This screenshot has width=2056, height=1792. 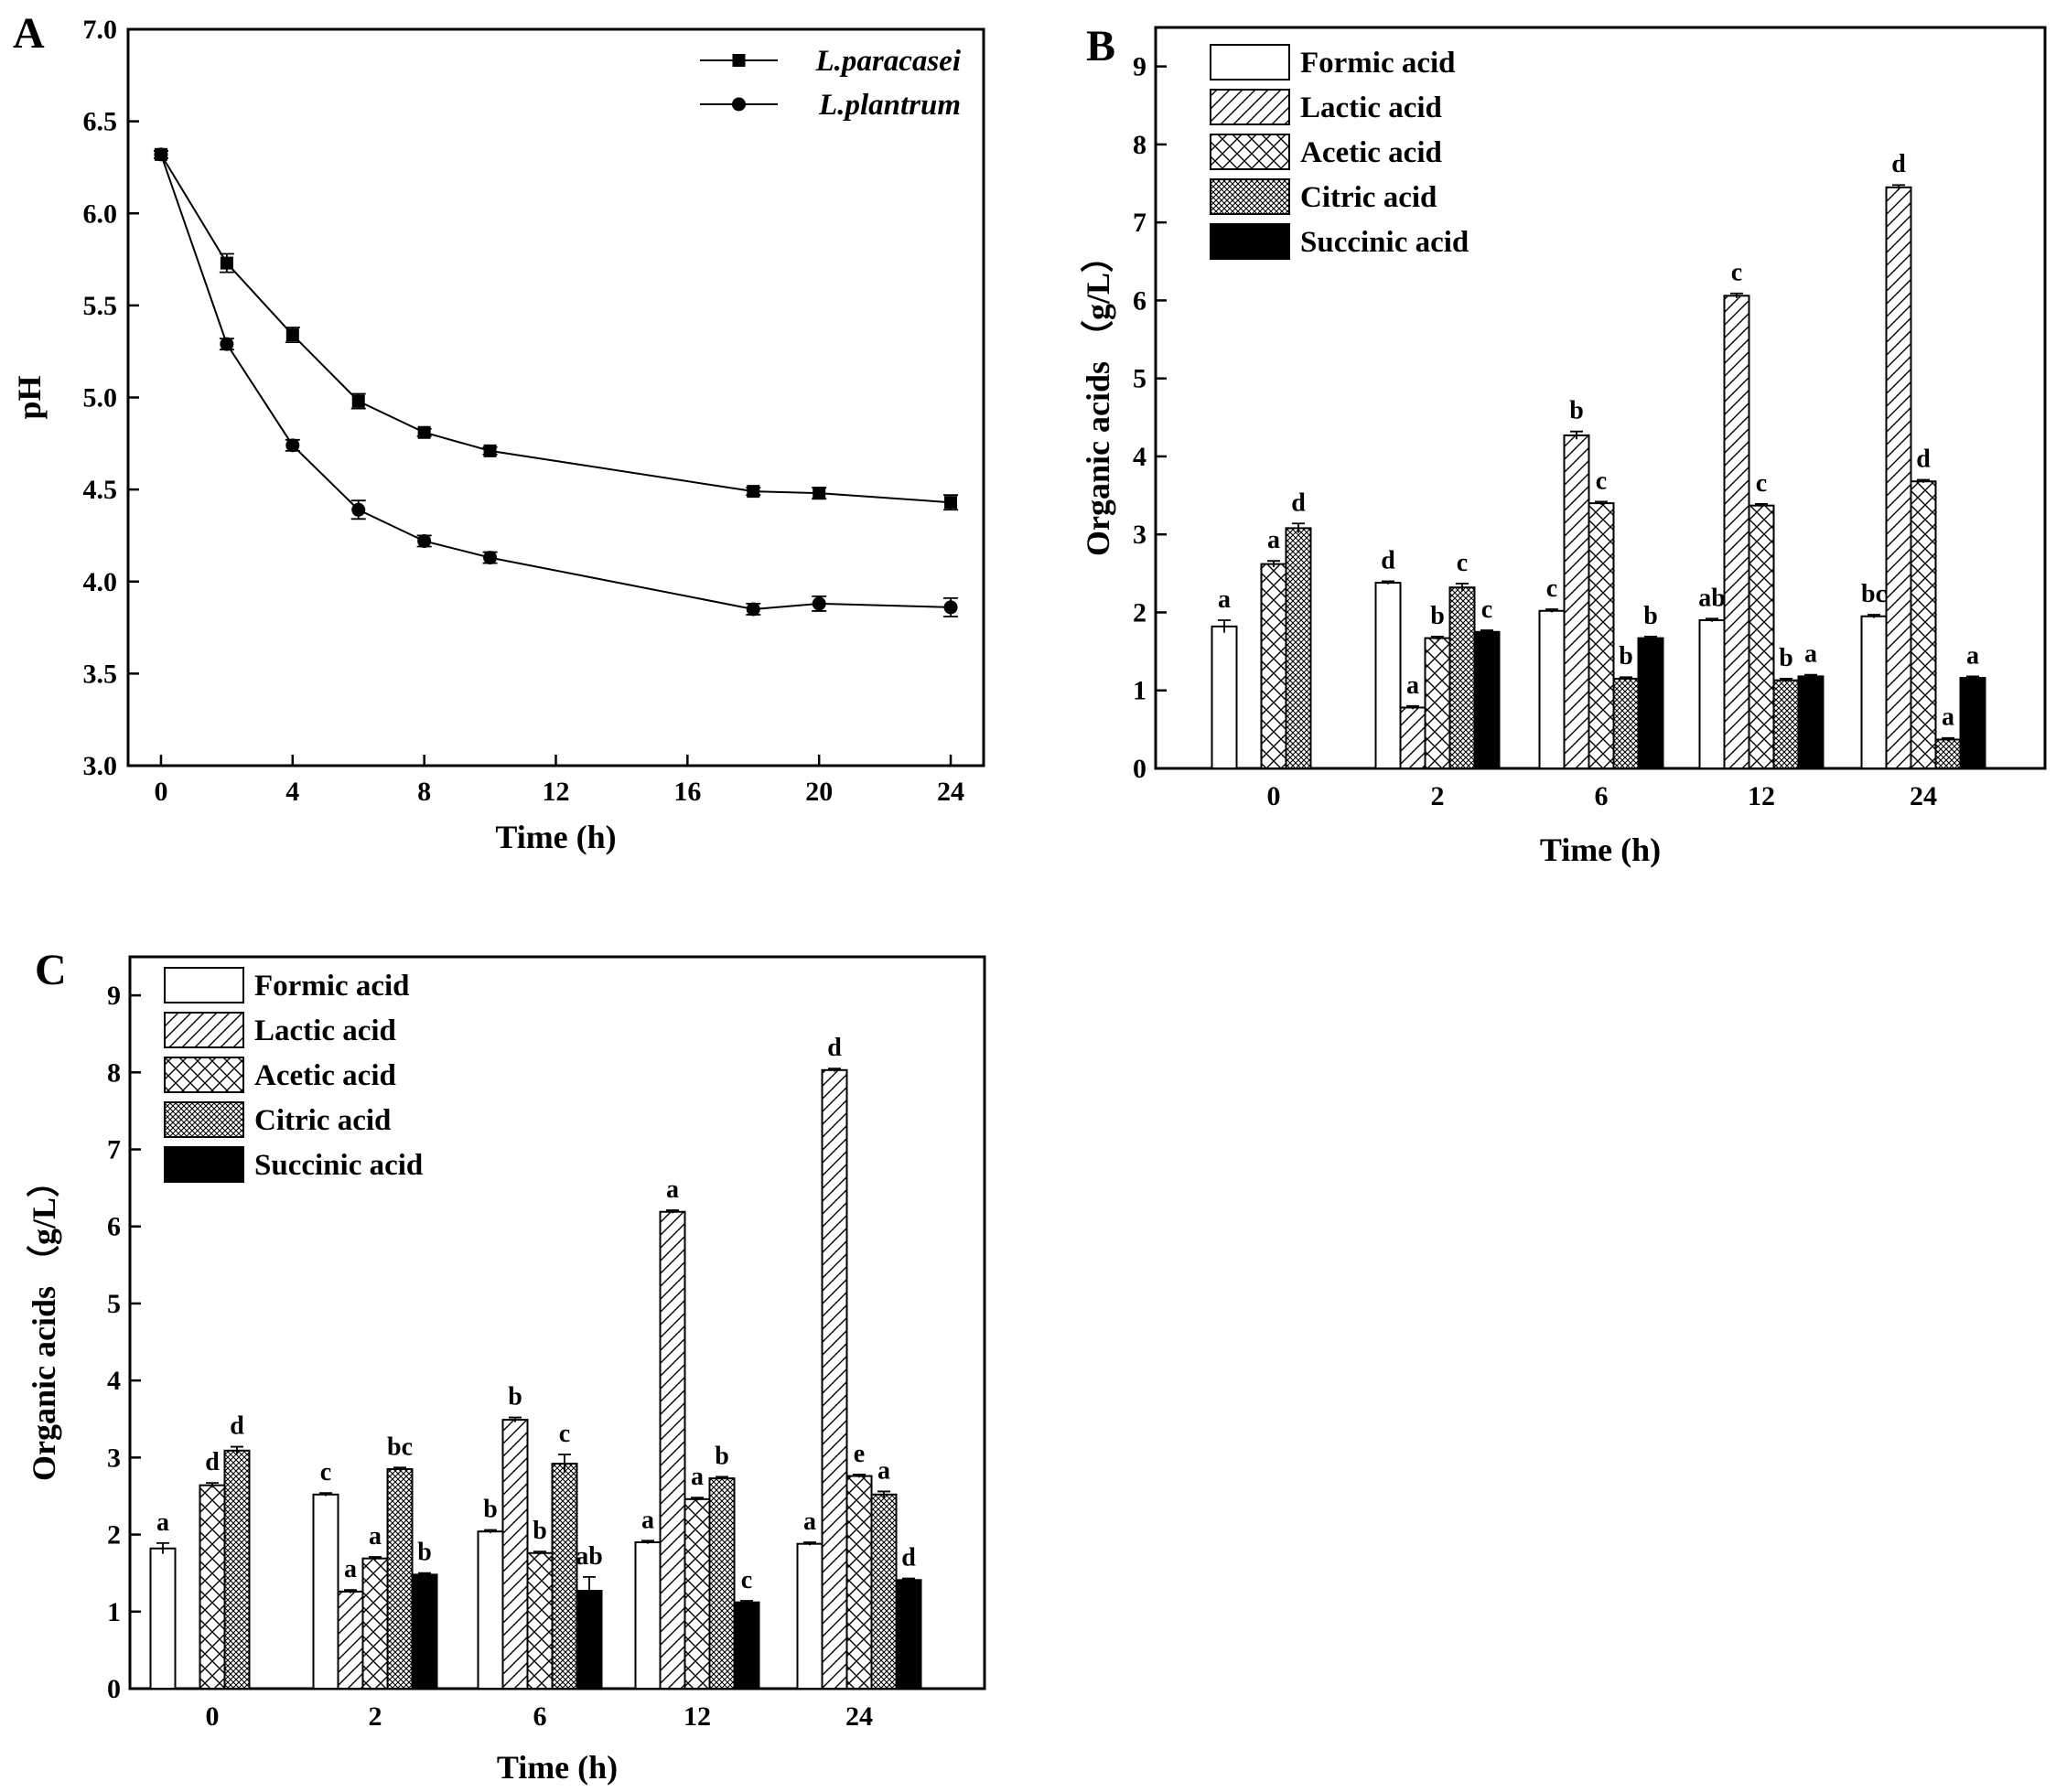 What do you see at coordinates (831, 83) in the screenshot?
I see `legend: L.paracasei L.plantrum` at bounding box center [831, 83].